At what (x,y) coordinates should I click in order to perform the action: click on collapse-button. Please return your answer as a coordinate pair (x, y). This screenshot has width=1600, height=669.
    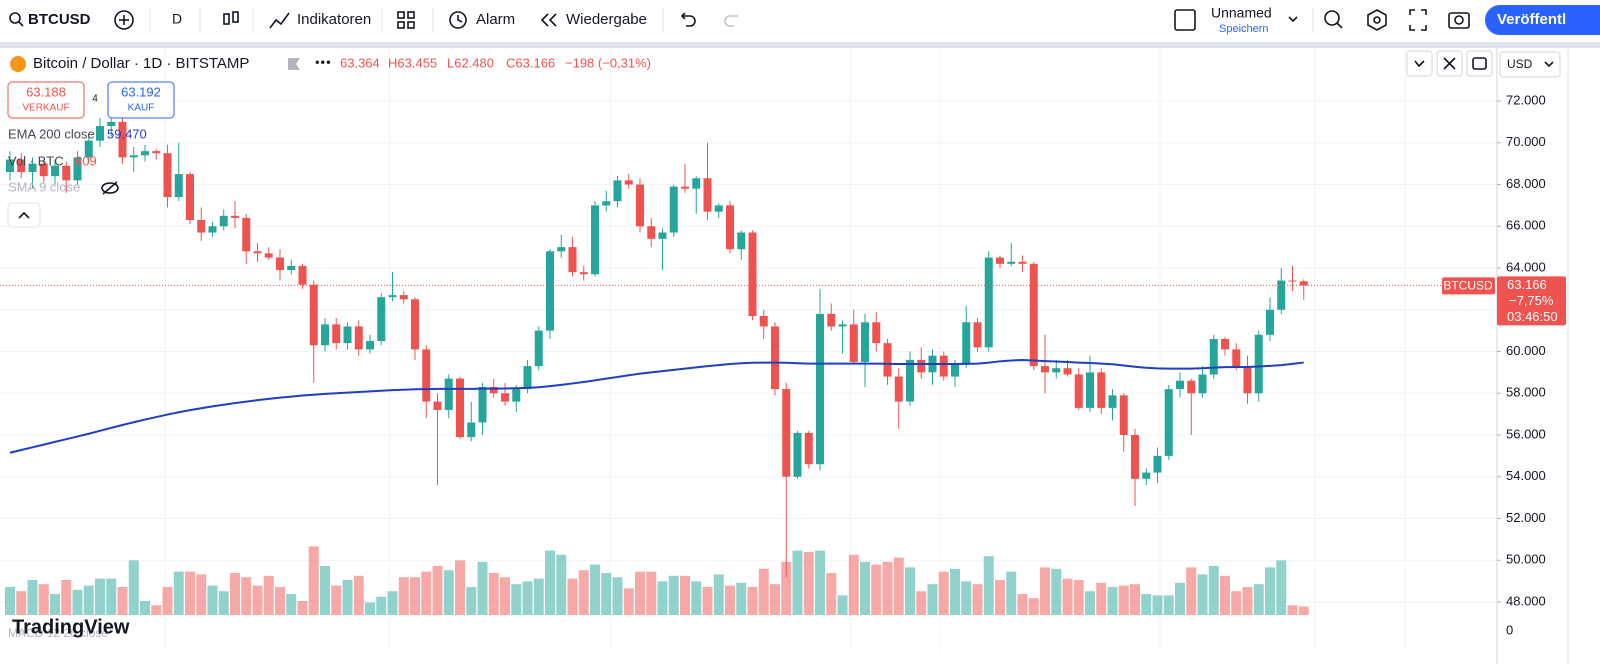
    Looking at the image, I should click on (24, 215).